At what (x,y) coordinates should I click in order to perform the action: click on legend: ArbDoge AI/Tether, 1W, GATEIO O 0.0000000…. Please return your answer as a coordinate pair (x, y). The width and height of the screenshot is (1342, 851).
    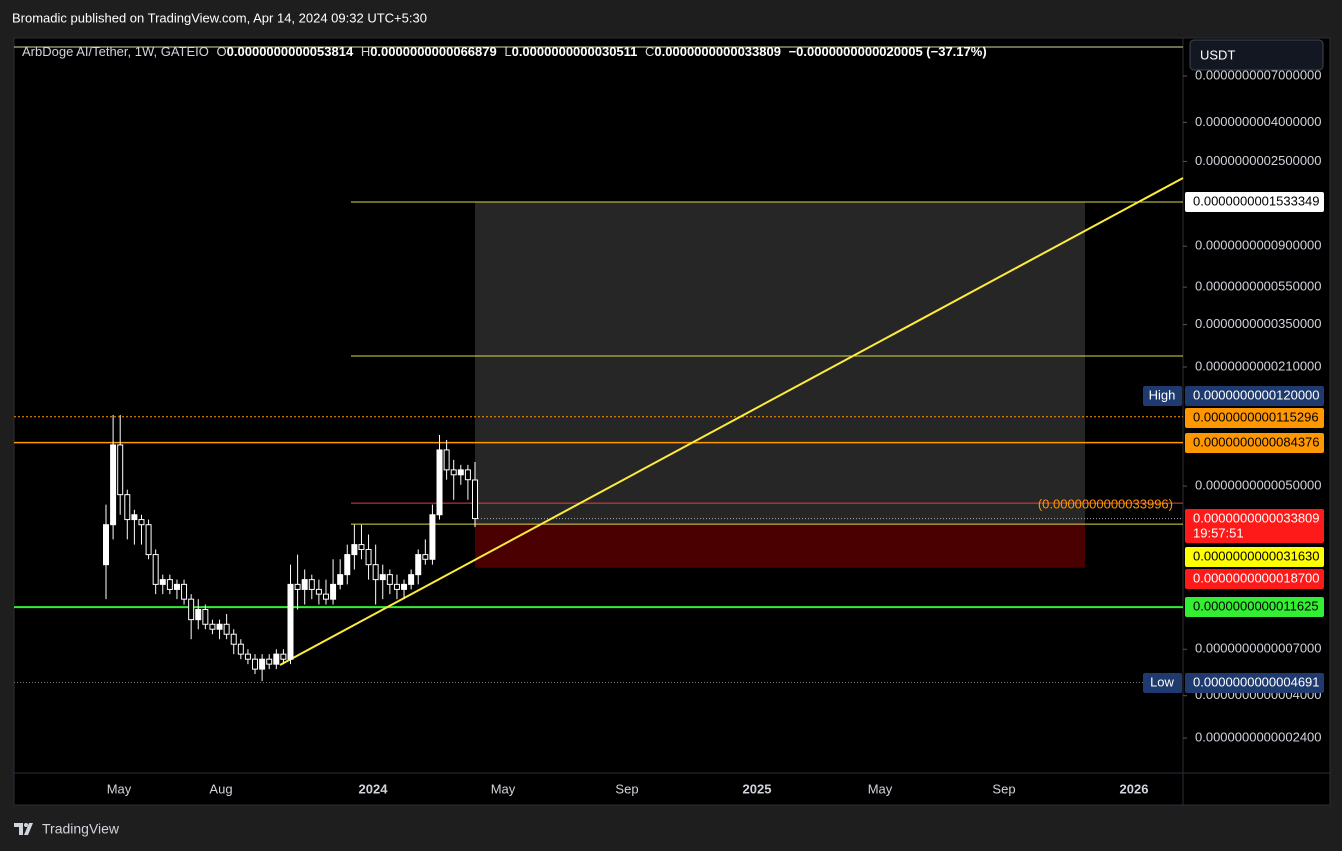
    Looking at the image, I should click on (504, 51).